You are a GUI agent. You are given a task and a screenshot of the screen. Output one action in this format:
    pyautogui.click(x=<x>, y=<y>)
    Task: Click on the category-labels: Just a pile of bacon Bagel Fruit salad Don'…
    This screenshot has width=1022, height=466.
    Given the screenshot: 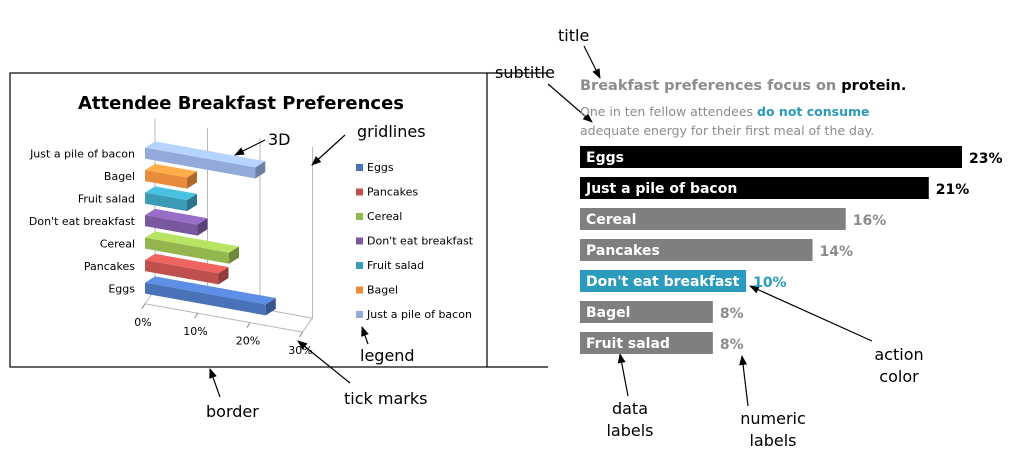 What is the action you would take?
    pyautogui.click(x=82, y=222)
    